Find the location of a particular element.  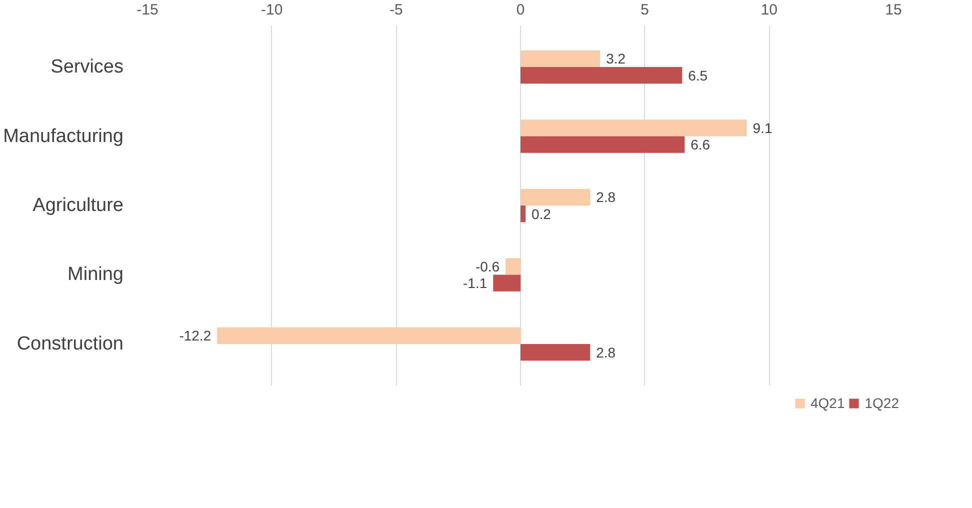

legend-label: 1Q22 is located at coordinates (881, 403).